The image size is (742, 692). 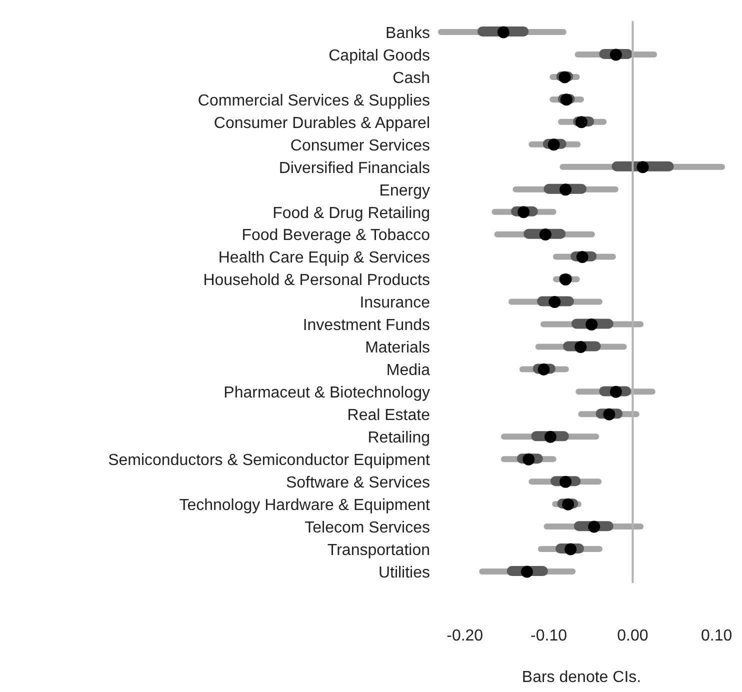 I want to click on y-tick-label: Food Beverage & Tobacco, so click(x=336, y=235).